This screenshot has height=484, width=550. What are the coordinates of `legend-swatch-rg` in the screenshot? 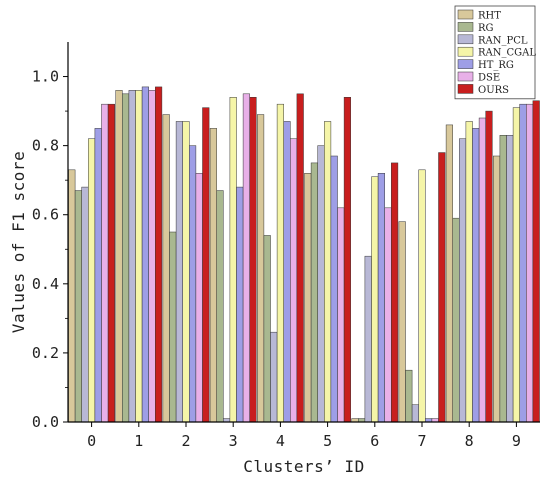 It's located at (465, 27).